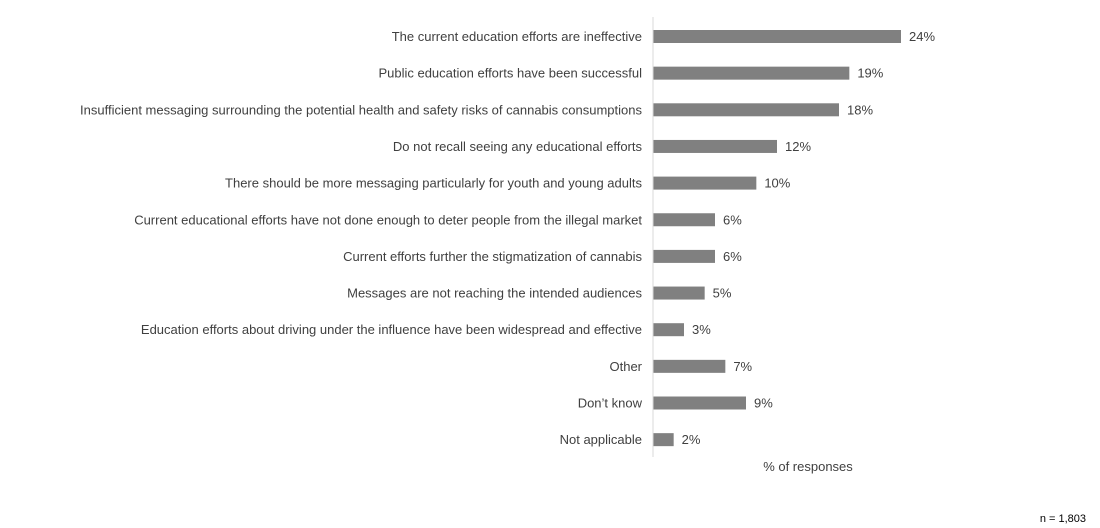  I want to click on value-label: 12%, so click(798, 146).